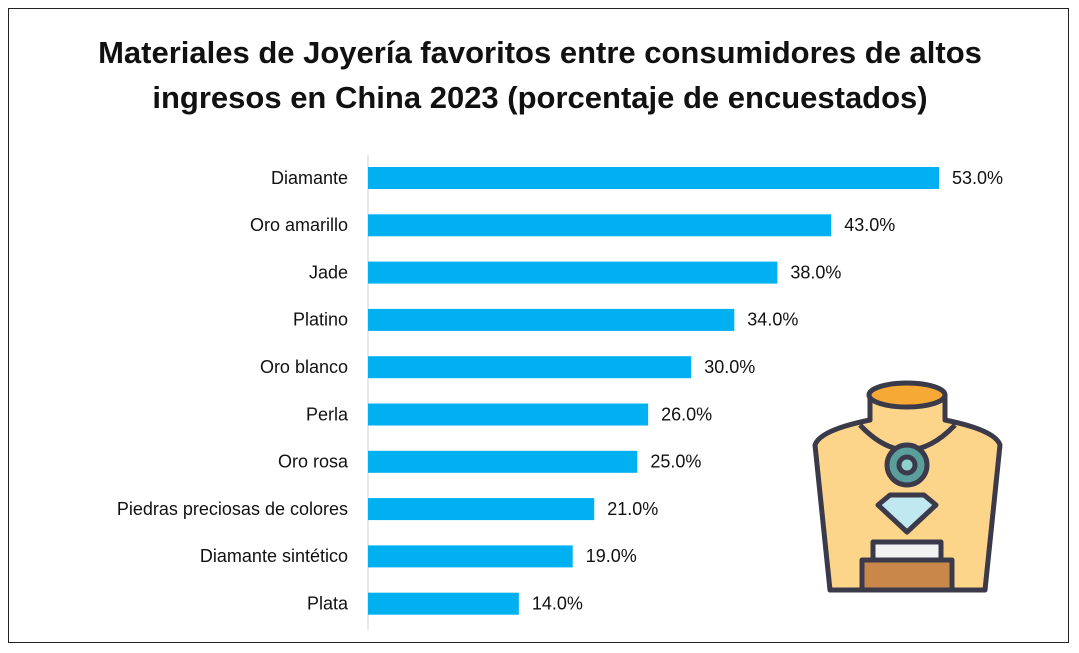  Describe the element at coordinates (977, 178) in the screenshot. I see `value-label: 53.0%` at that location.